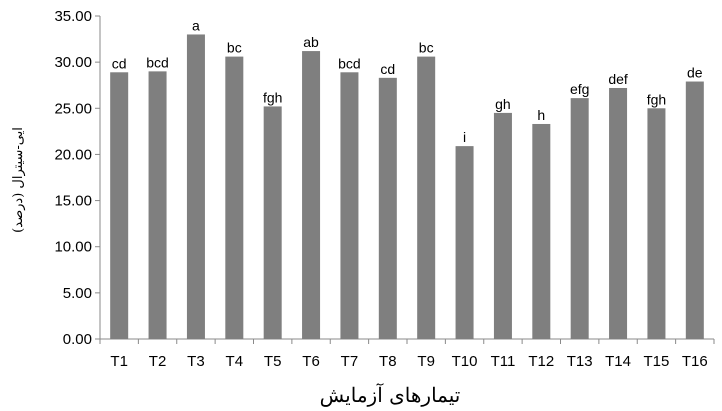 Image resolution: width=722 pixels, height=411 pixels. What do you see at coordinates (311, 361) in the screenshot?
I see `x-tick-label: T6` at bounding box center [311, 361].